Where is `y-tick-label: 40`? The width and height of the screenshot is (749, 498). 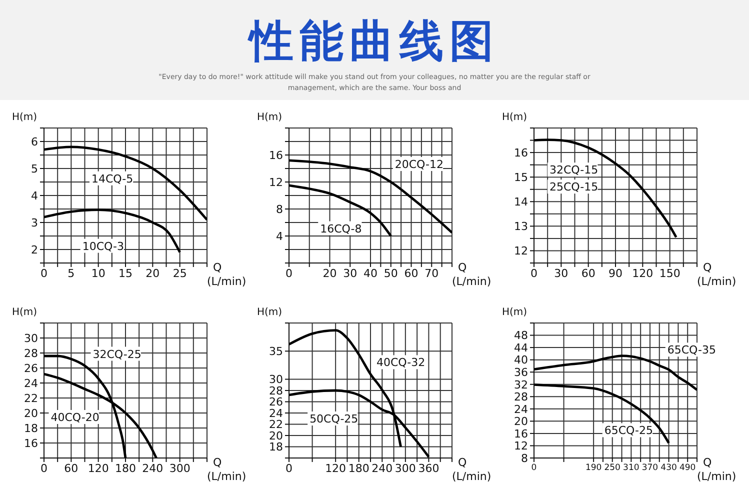 y-tick-label: 40 is located at coordinates (521, 360).